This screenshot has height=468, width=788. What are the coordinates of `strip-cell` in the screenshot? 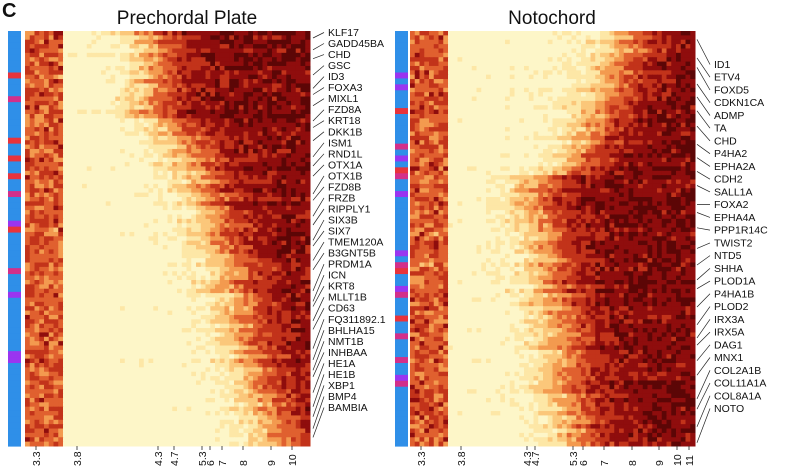 It's located at (14, 123).